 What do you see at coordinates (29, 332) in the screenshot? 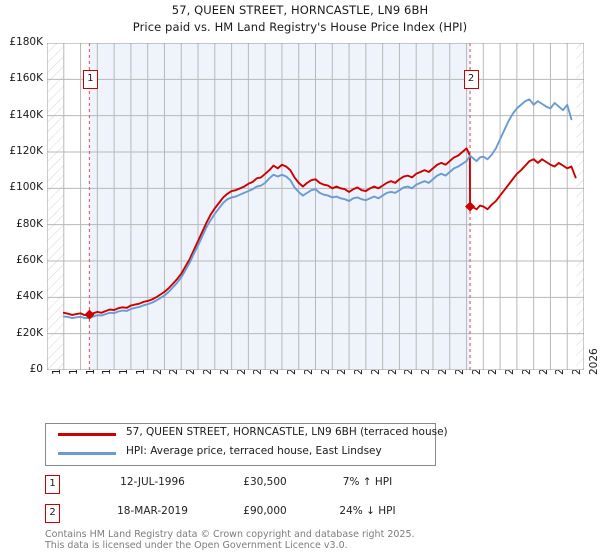
I see `y-tick-1: £20K` at bounding box center [29, 332].